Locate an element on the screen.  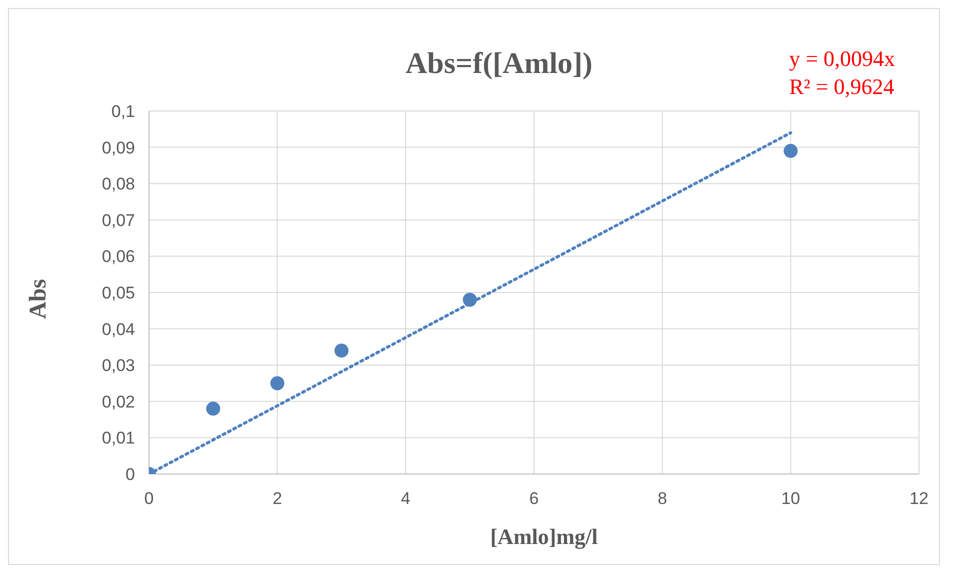
y-tick-label: 0,06 is located at coordinates (118, 256).